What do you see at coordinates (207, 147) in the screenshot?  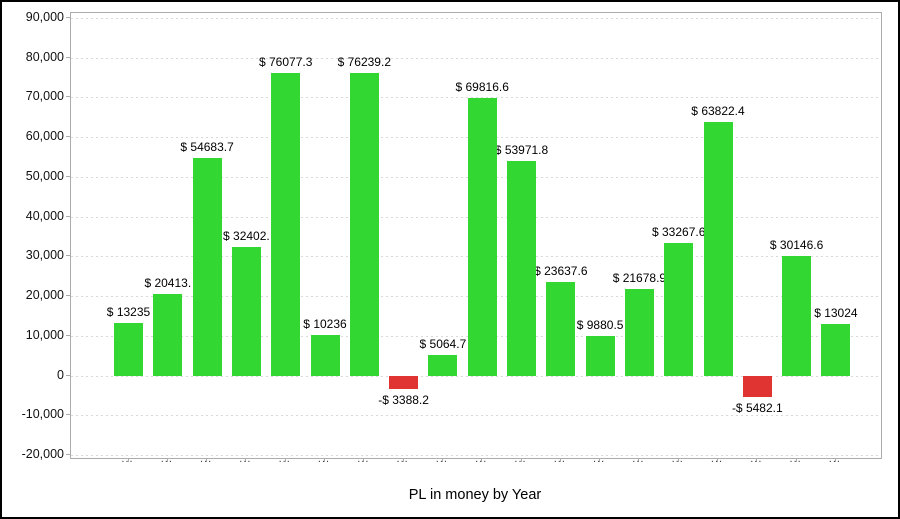 I see `bar-value-label: $ 54683.7` at bounding box center [207, 147].